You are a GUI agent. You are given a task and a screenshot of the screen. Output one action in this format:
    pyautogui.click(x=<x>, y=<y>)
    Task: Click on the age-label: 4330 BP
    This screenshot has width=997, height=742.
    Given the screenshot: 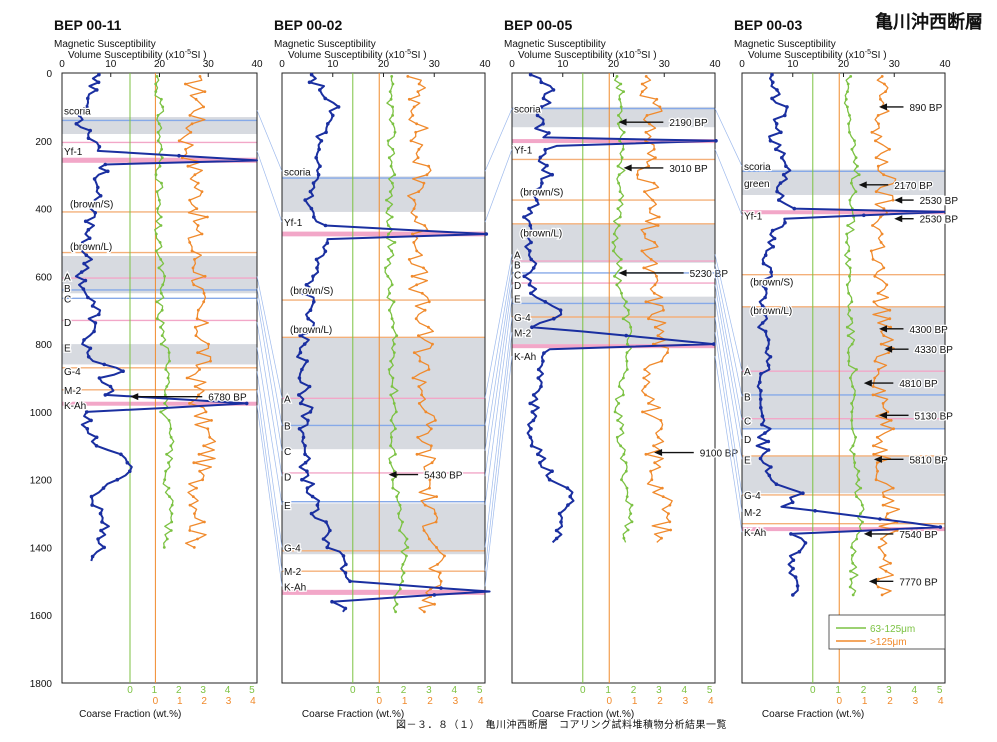 What is the action you would take?
    pyautogui.click(x=934, y=350)
    